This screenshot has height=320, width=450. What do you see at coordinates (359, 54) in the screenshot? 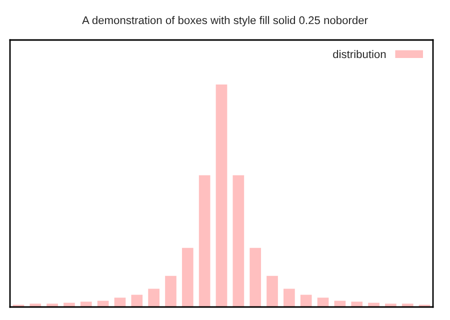
I see `legend-label: distribution` at bounding box center [359, 54].